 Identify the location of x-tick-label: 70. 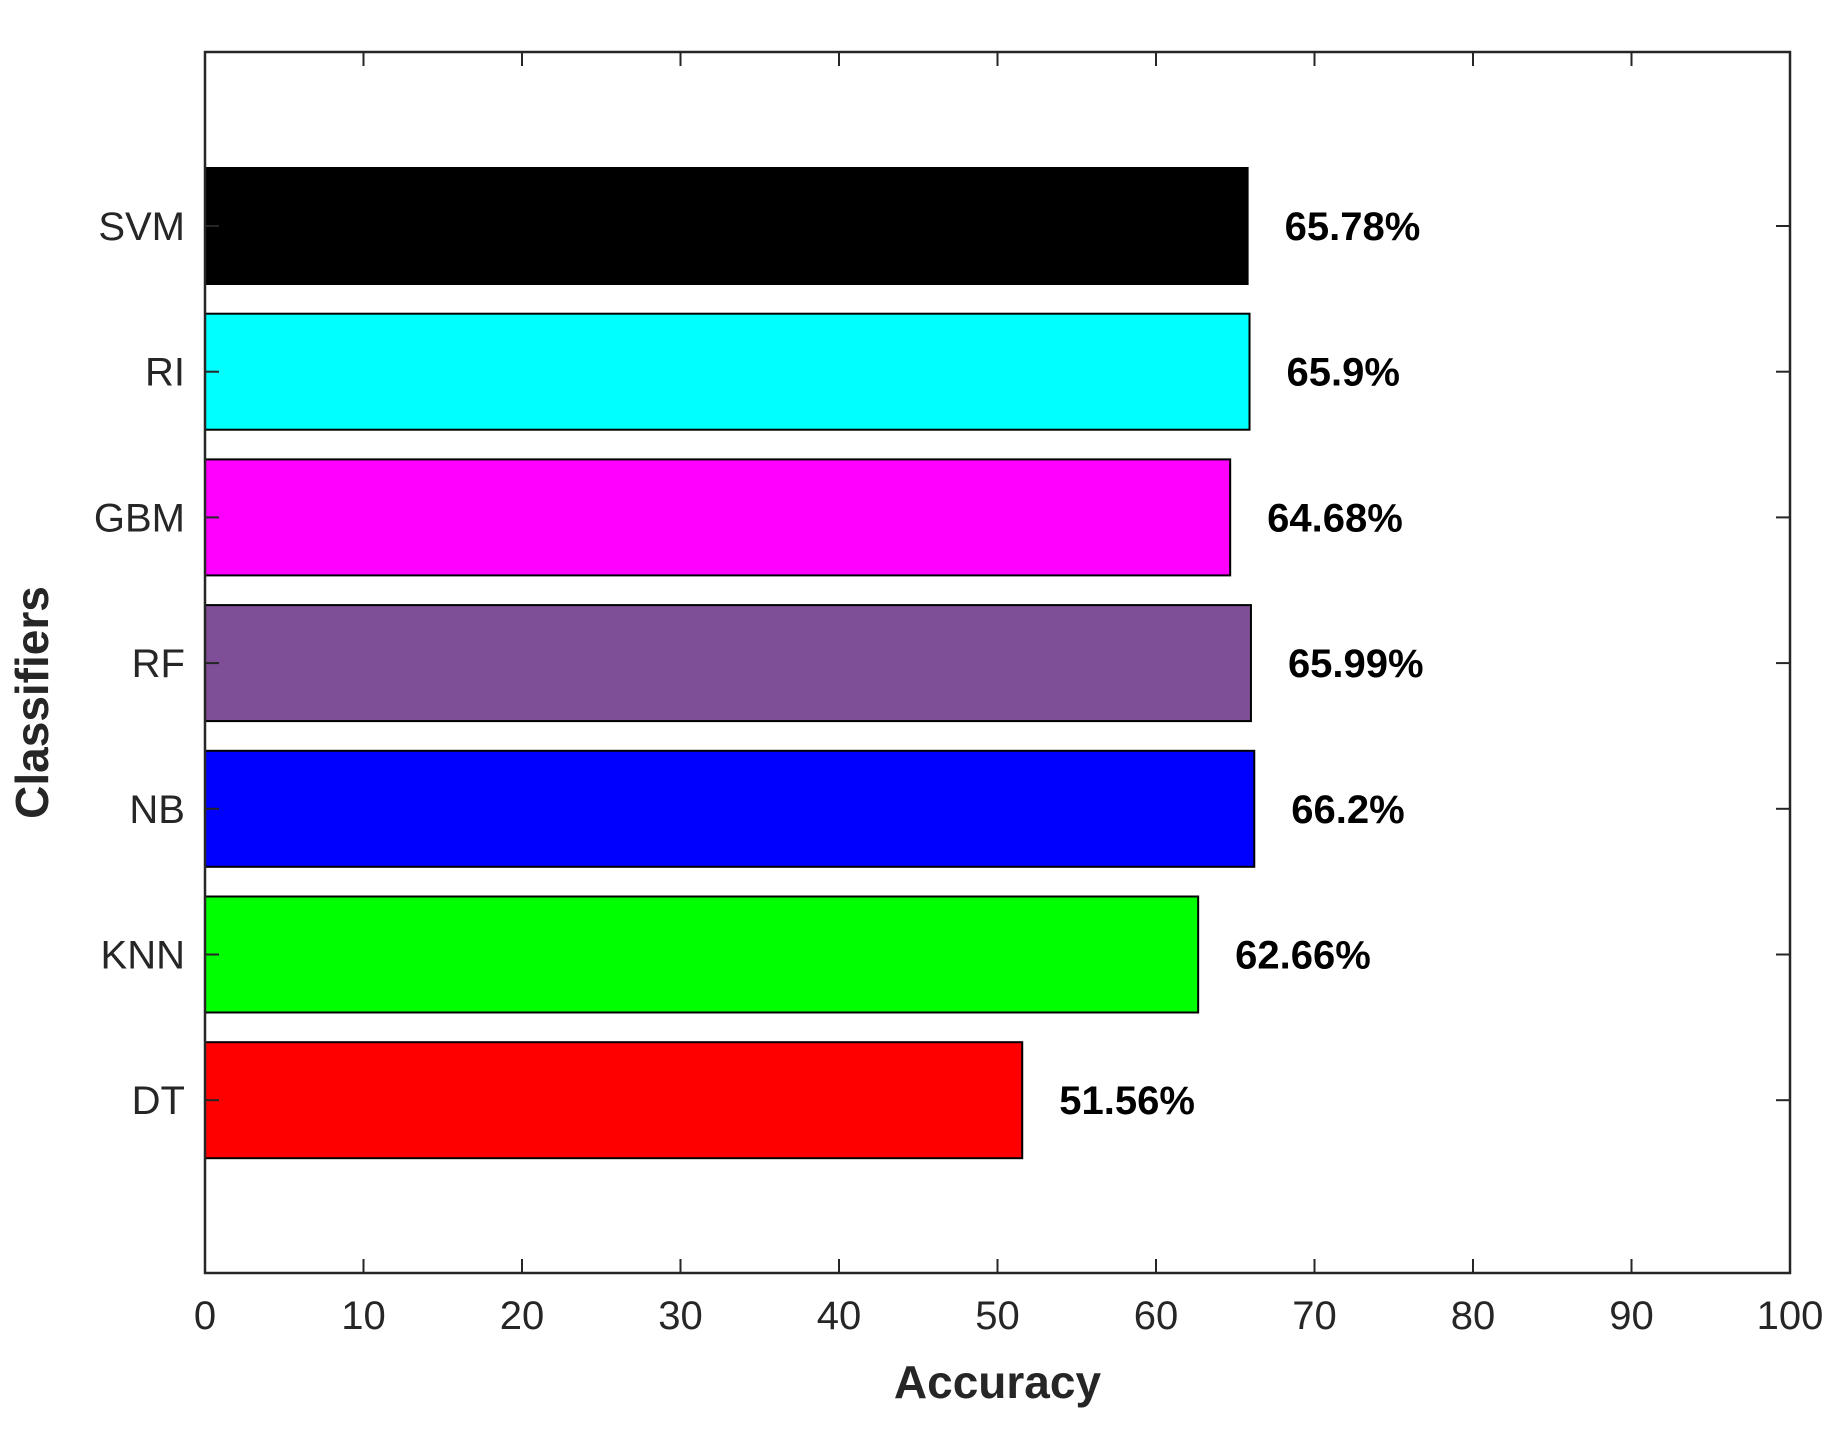
(1314, 1316).